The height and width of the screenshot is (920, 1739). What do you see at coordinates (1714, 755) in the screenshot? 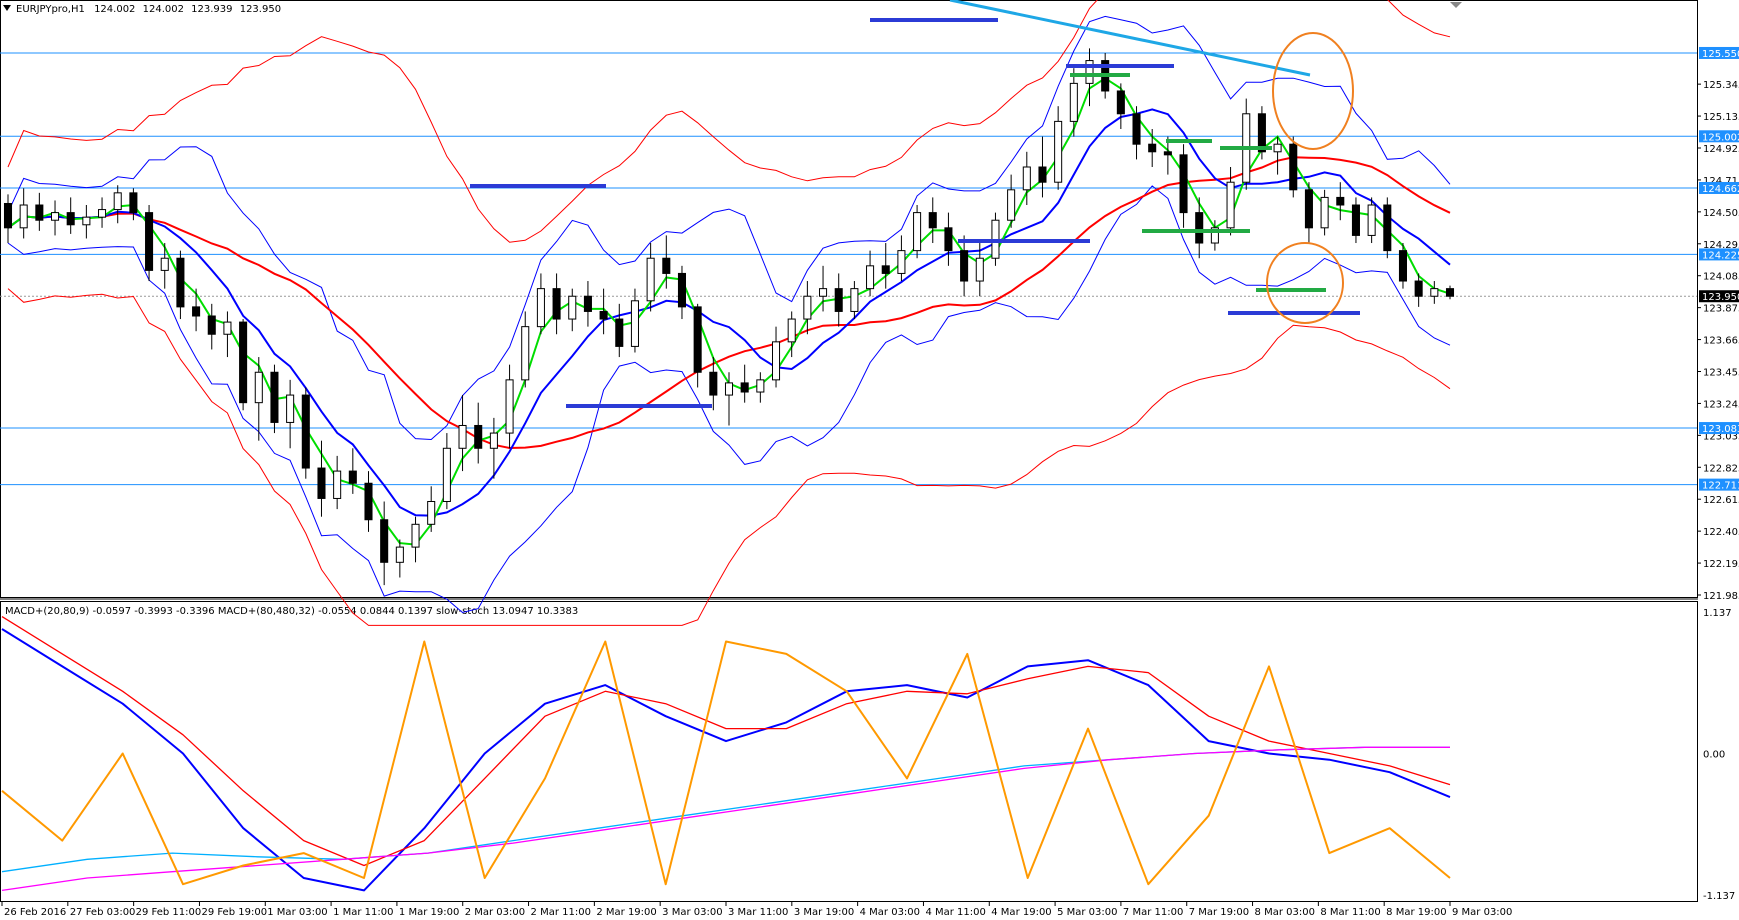
I see `indicator-y-tick-label: 0.00` at bounding box center [1714, 755].